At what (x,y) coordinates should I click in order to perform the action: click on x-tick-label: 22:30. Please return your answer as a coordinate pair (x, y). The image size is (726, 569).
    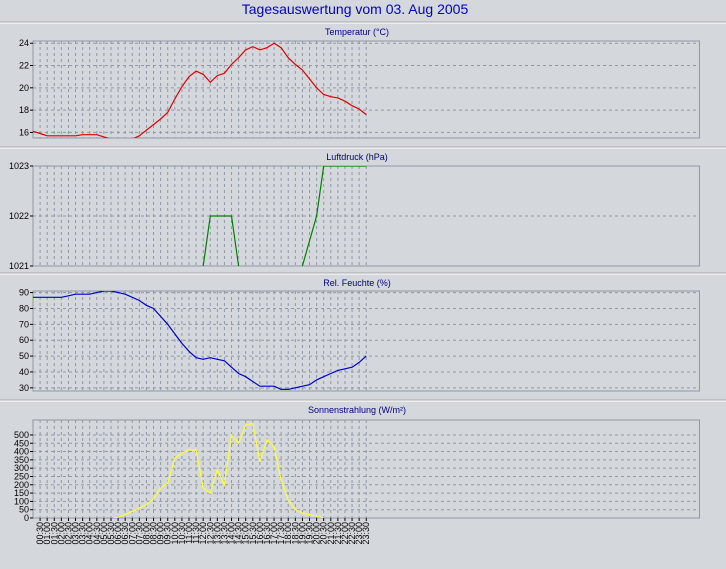
    Looking at the image, I should click on (352, 533).